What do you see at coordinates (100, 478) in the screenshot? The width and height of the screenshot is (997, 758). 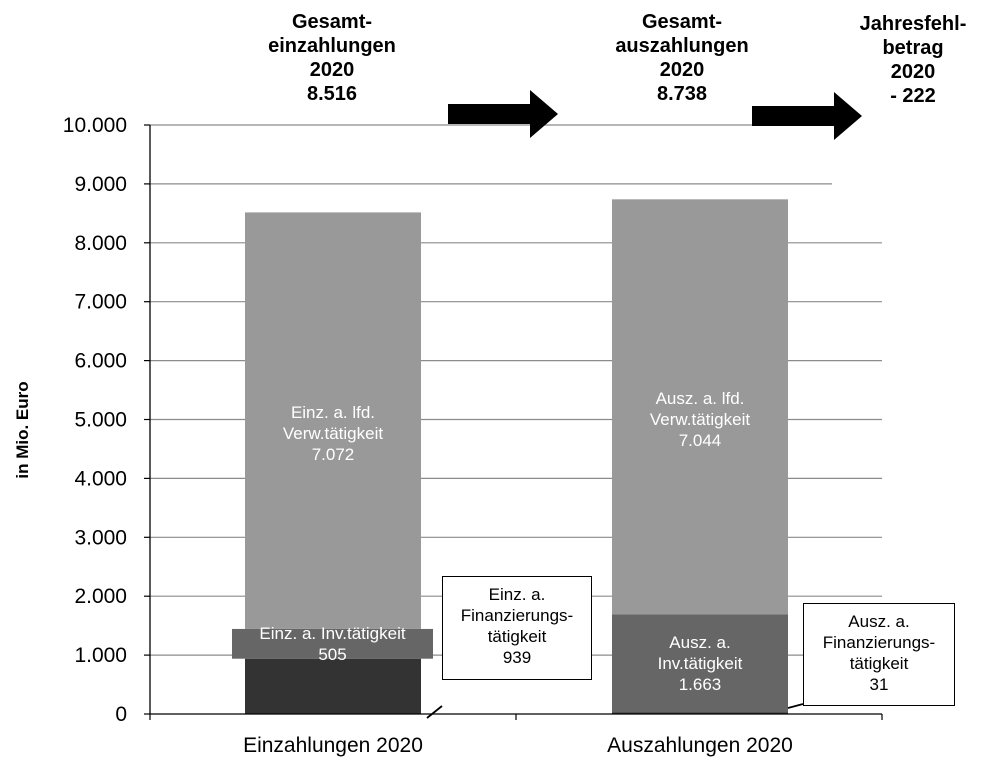 I see `y-tick-label: 4.000` at bounding box center [100, 478].